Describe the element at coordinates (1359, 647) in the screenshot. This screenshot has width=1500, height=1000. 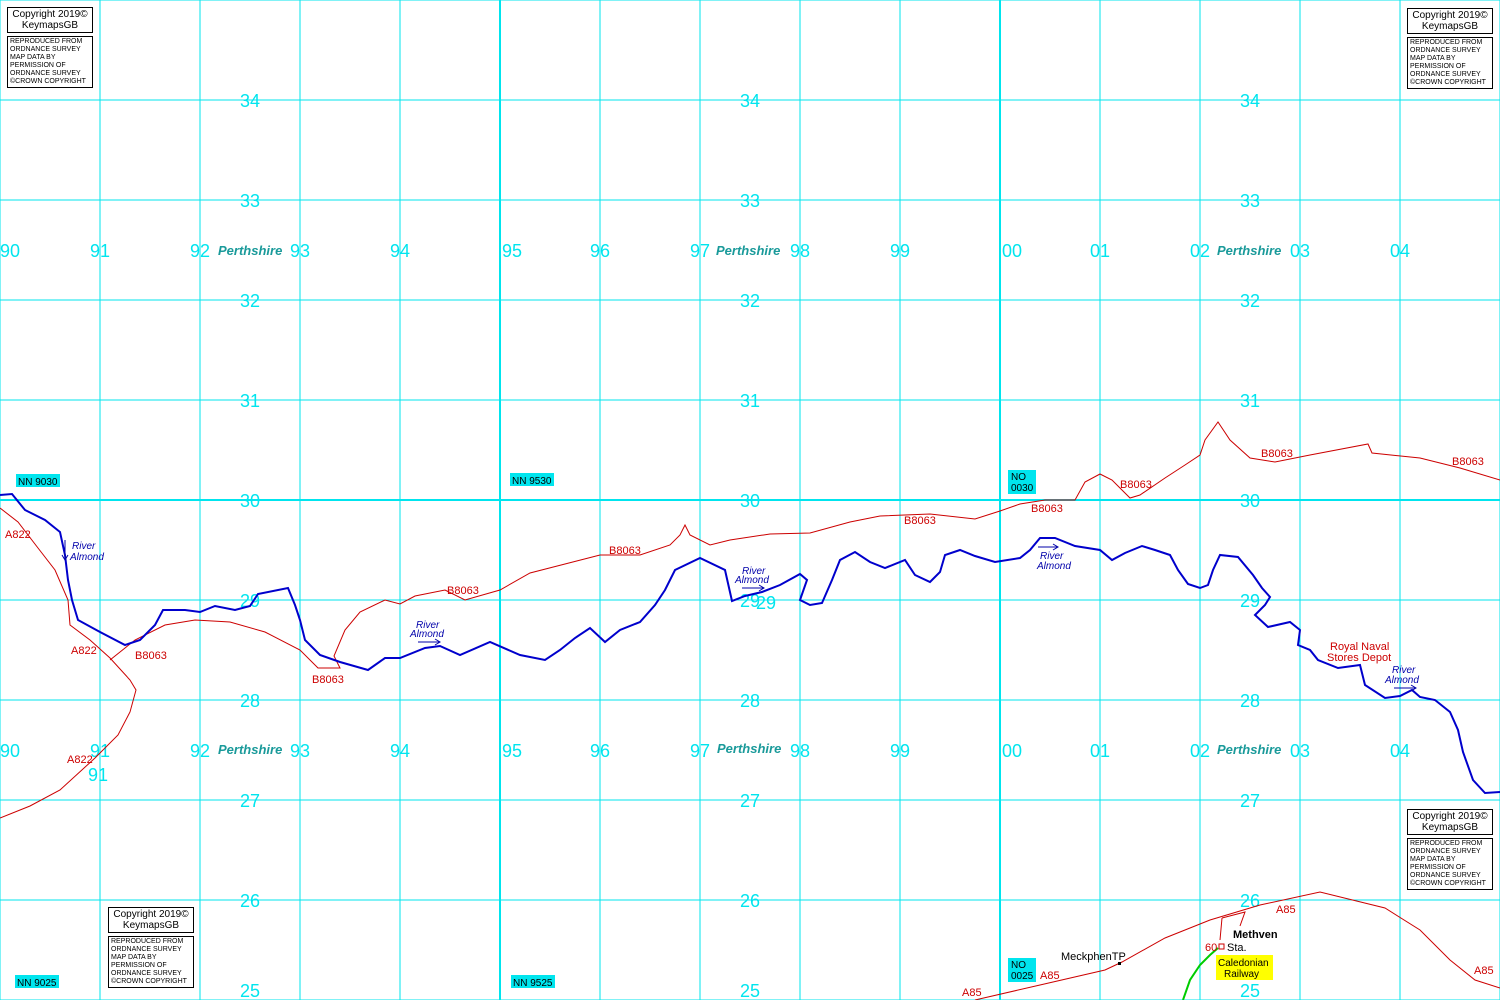
I see `depot-label: Royal Naval` at that location.